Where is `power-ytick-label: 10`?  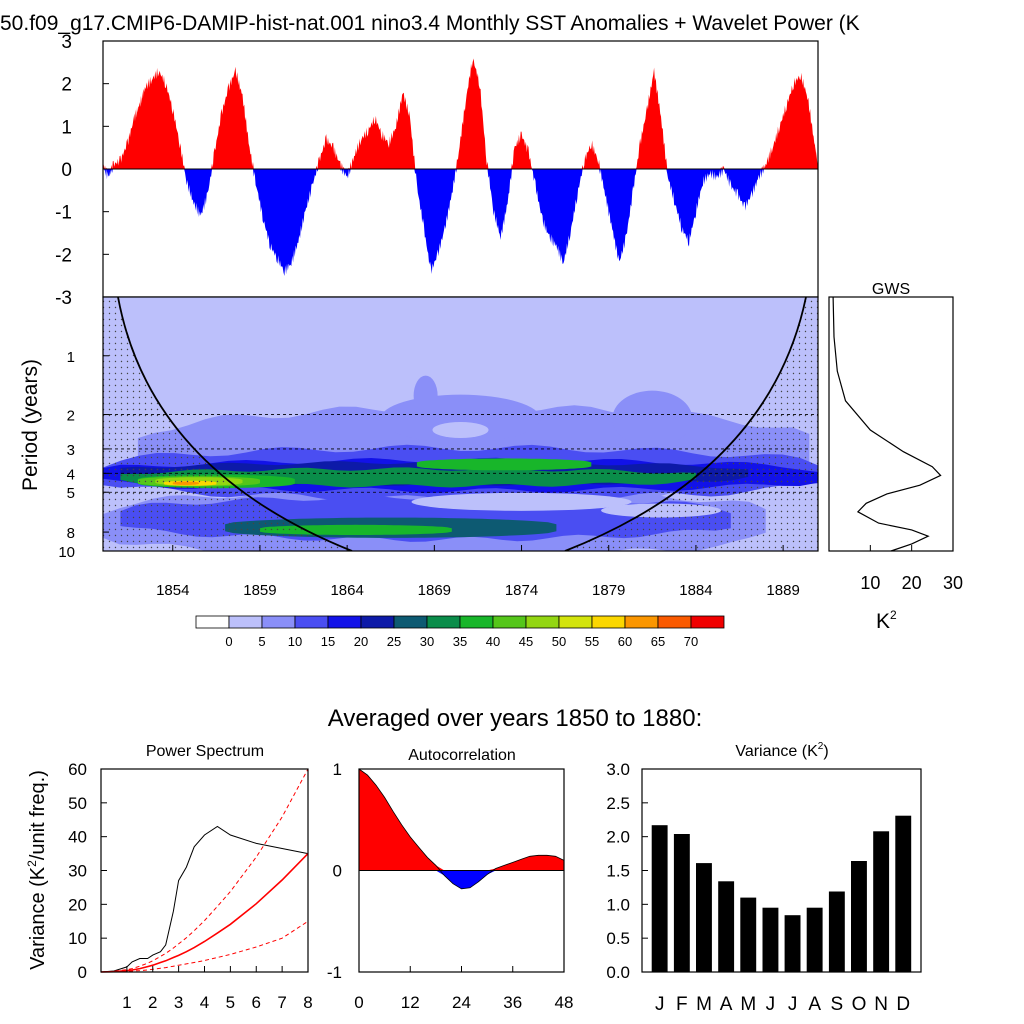
power-ytick-label: 10 is located at coordinates (77, 938).